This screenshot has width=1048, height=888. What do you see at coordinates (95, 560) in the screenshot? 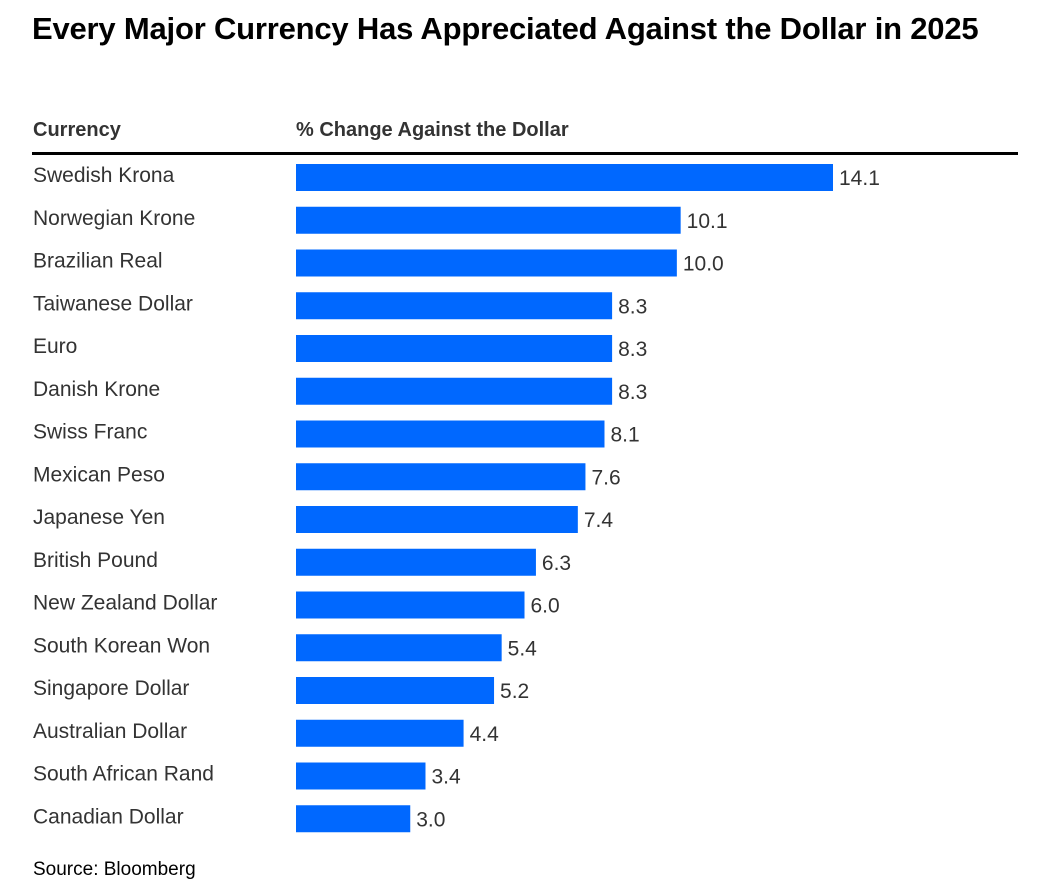
I see `category-label-british-pound: British Pound` at bounding box center [95, 560].